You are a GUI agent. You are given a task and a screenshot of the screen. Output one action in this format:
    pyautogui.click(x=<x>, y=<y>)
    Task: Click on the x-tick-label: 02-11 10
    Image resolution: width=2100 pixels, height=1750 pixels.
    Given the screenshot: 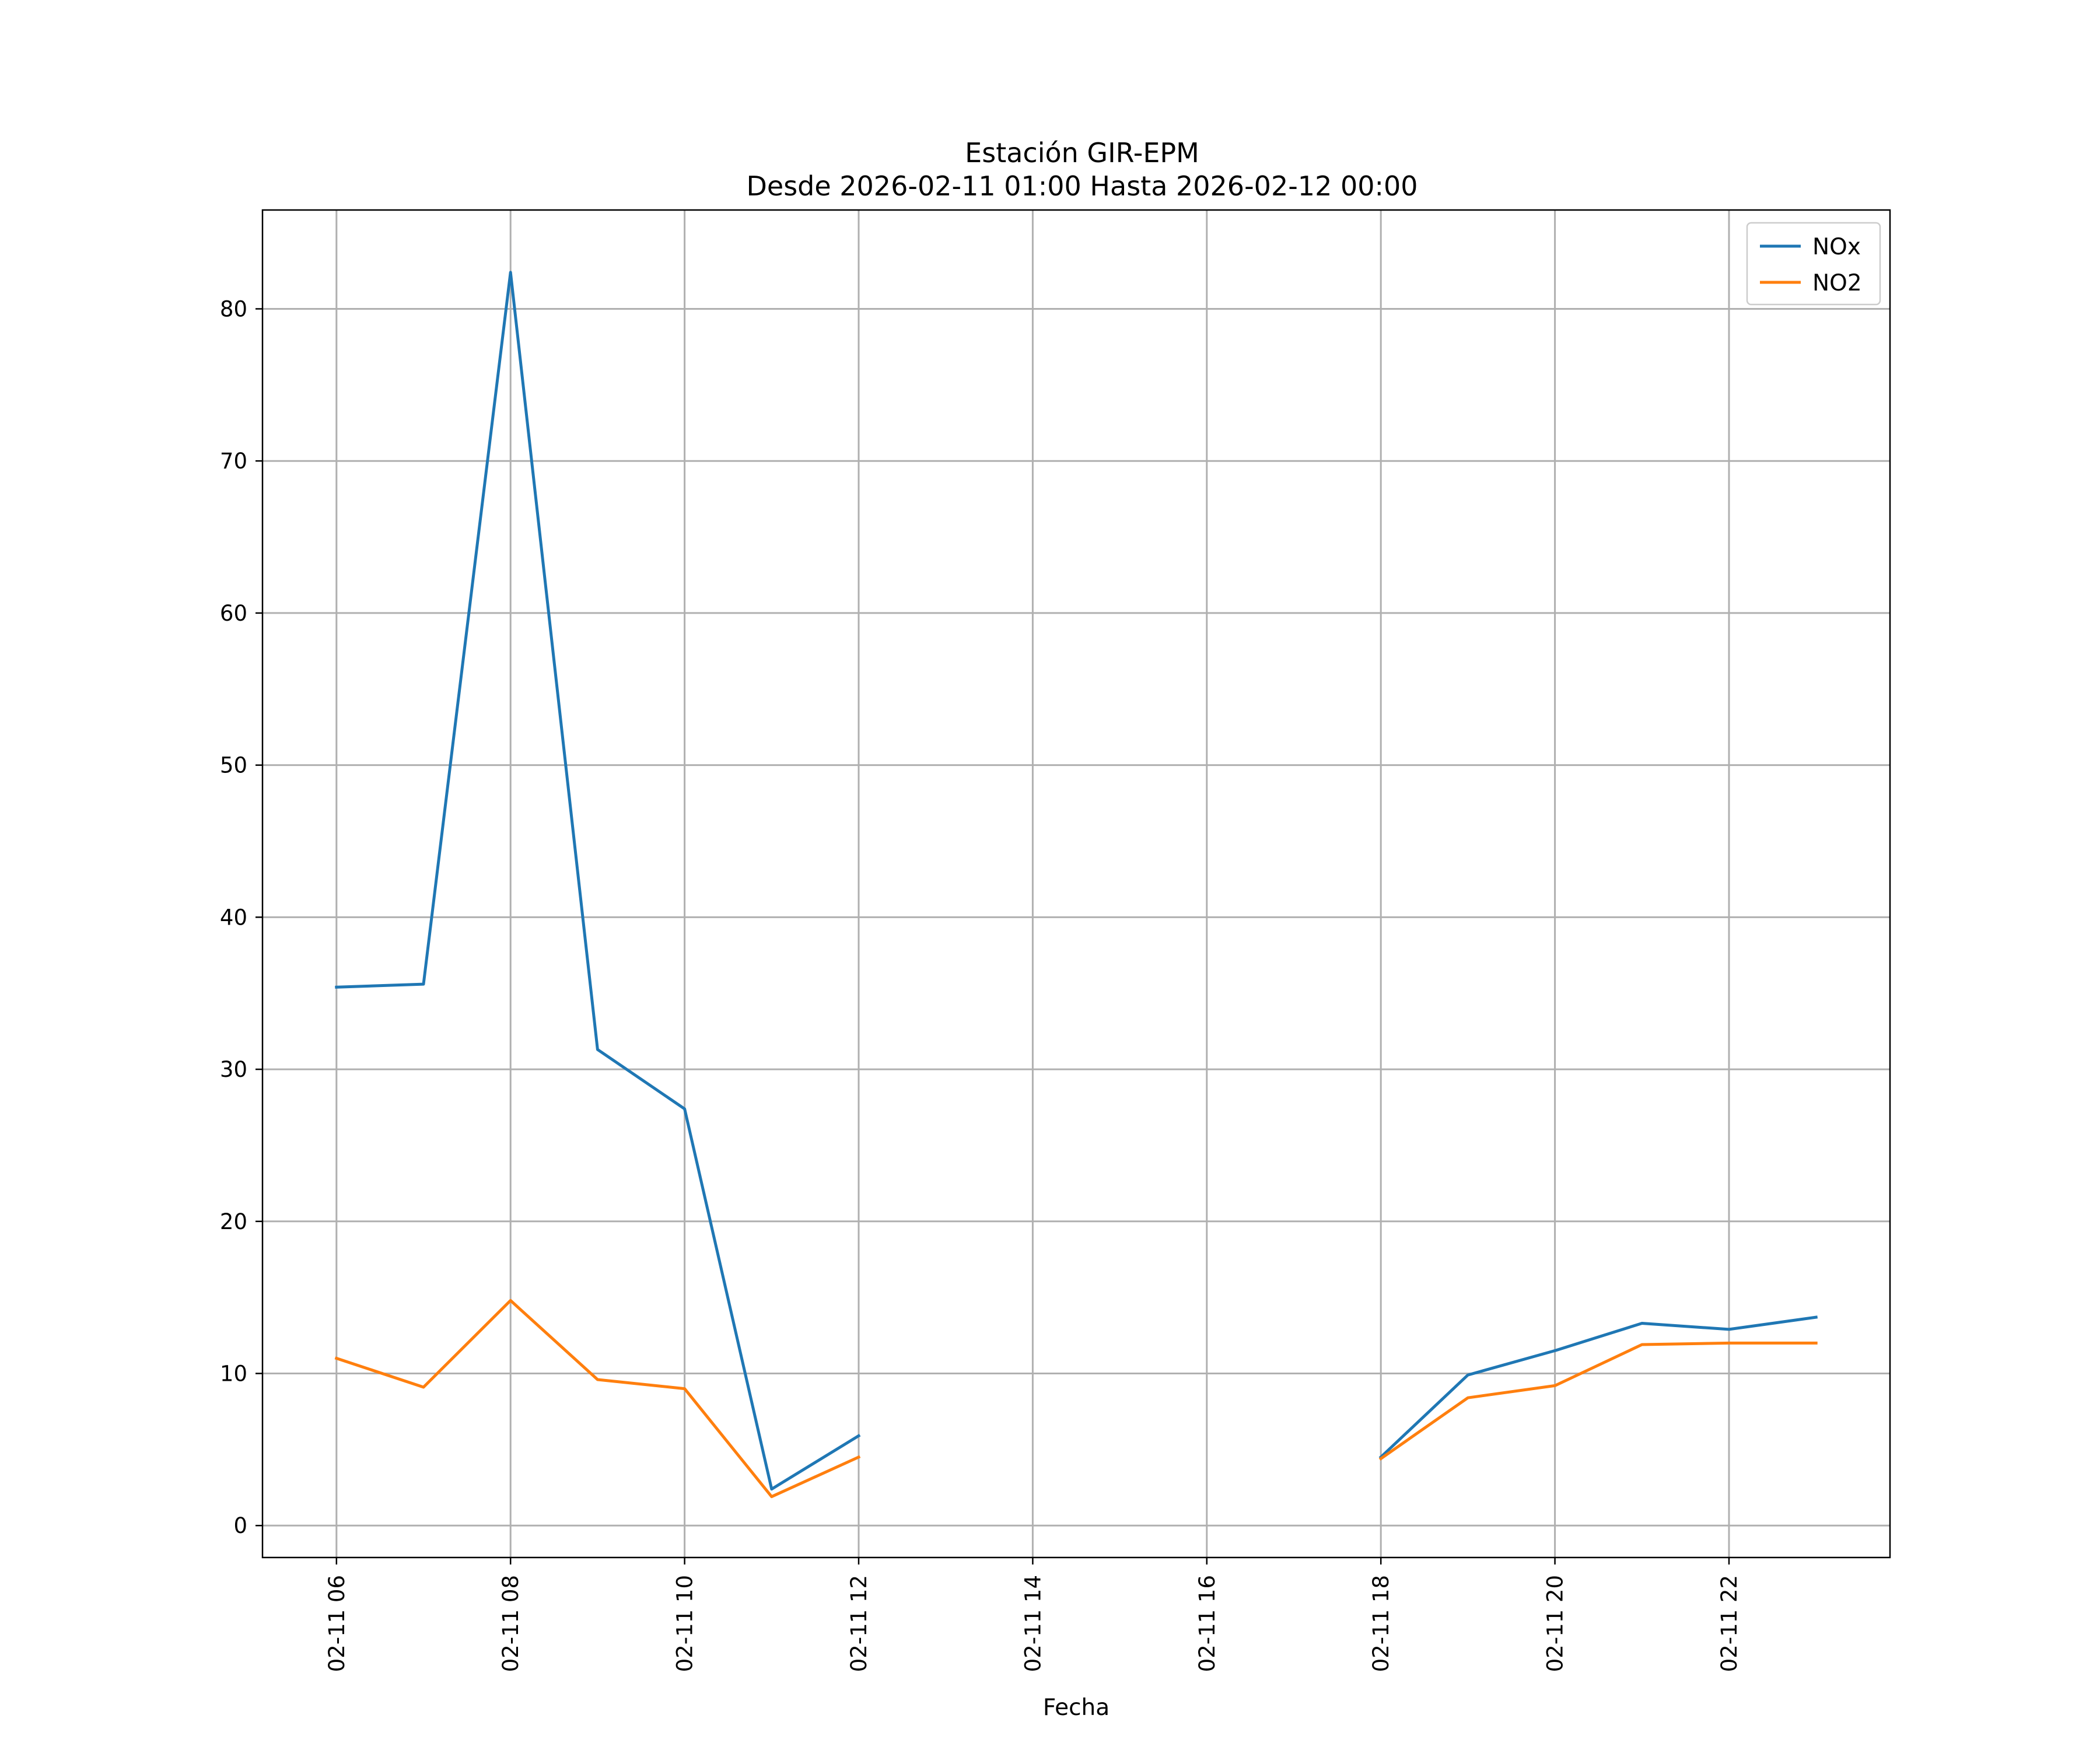 What is the action you would take?
    pyautogui.click(x=685, y=1623)
    